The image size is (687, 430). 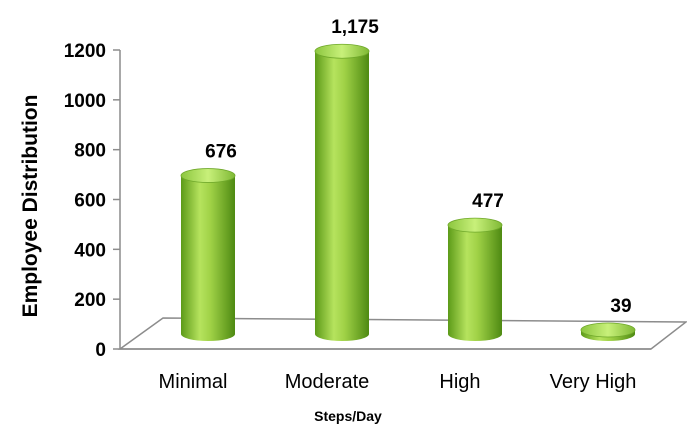 What do you see at coordinates (620, 306) in the screenshot?
I see `data-label: 39` at bounding box center [620, 306].